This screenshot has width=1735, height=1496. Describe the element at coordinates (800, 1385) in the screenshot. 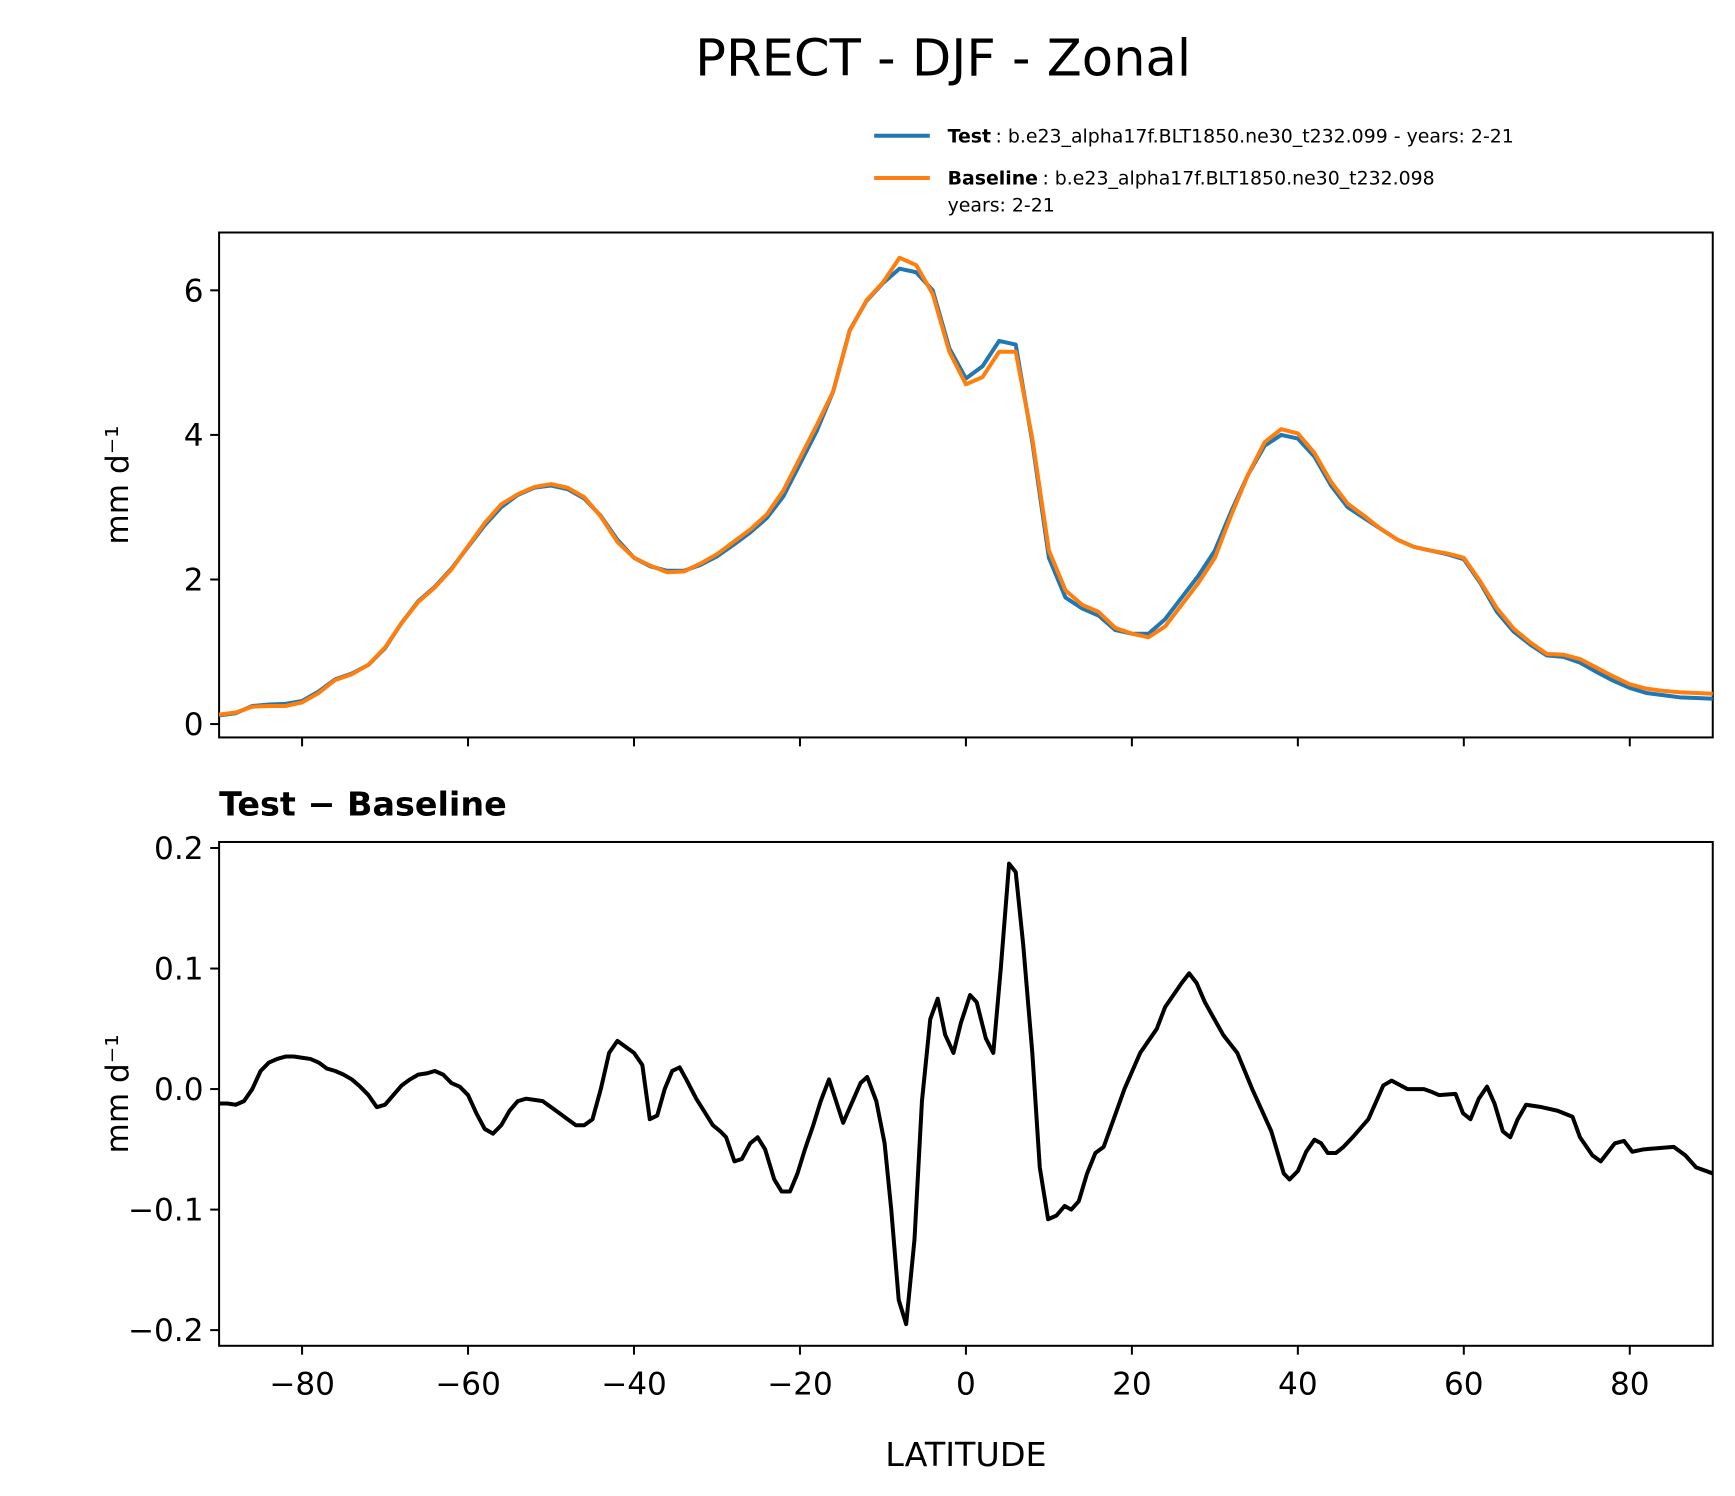

I see `x-tick-label: −20` at that location.